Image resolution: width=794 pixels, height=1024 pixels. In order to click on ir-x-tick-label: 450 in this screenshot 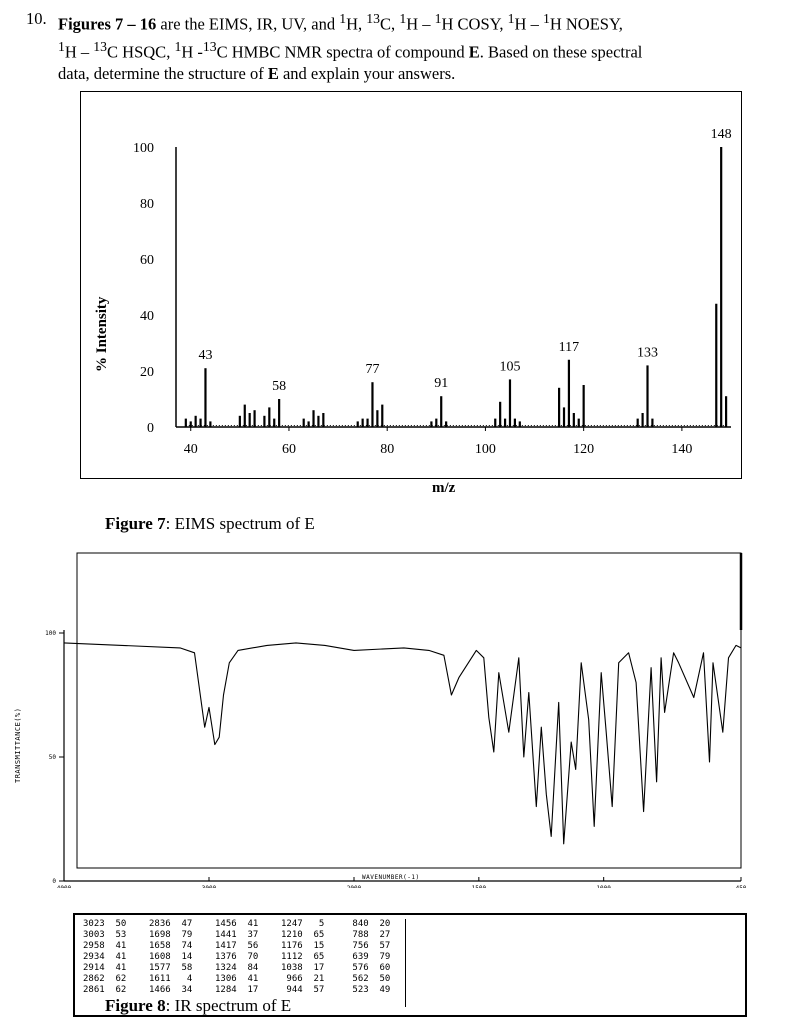, I will do `click(741, 886)`.